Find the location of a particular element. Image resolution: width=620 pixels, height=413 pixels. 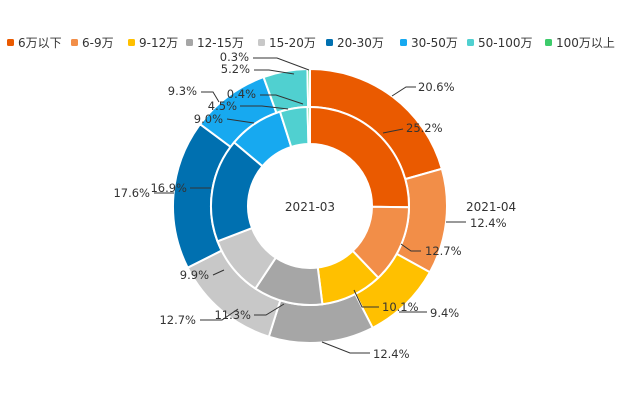

data-label: 0.4% is located at coordinates (241, 94).